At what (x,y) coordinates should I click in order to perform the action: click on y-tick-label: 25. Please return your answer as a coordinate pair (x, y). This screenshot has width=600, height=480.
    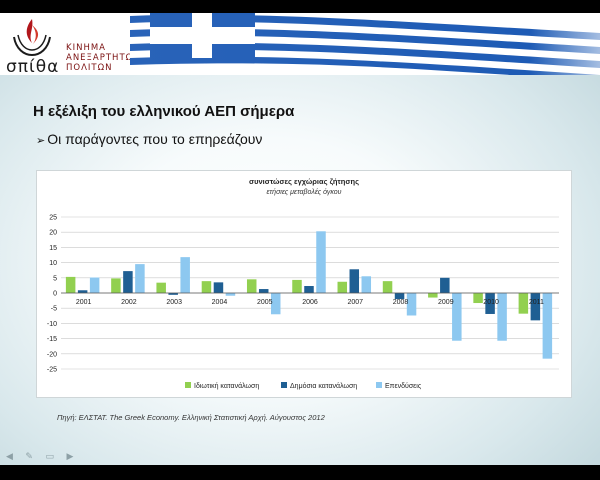
    Looking at the image, I should click on (53, 218).